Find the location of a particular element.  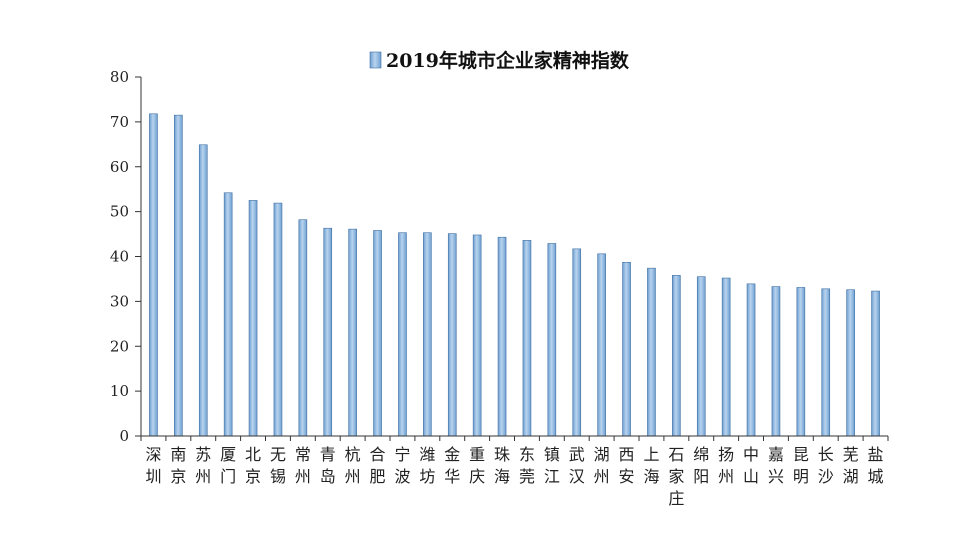

x-tick-label: 合肥 is located at coordinates (378, 465).